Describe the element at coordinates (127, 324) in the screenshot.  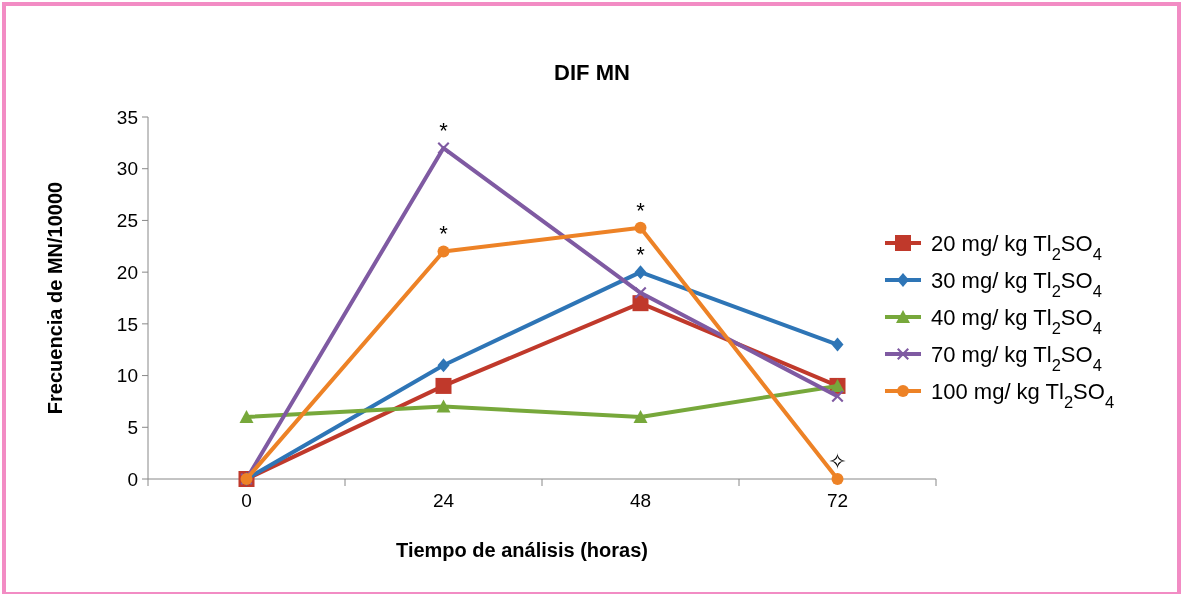
I see `y-tick-label: 15` at that location.